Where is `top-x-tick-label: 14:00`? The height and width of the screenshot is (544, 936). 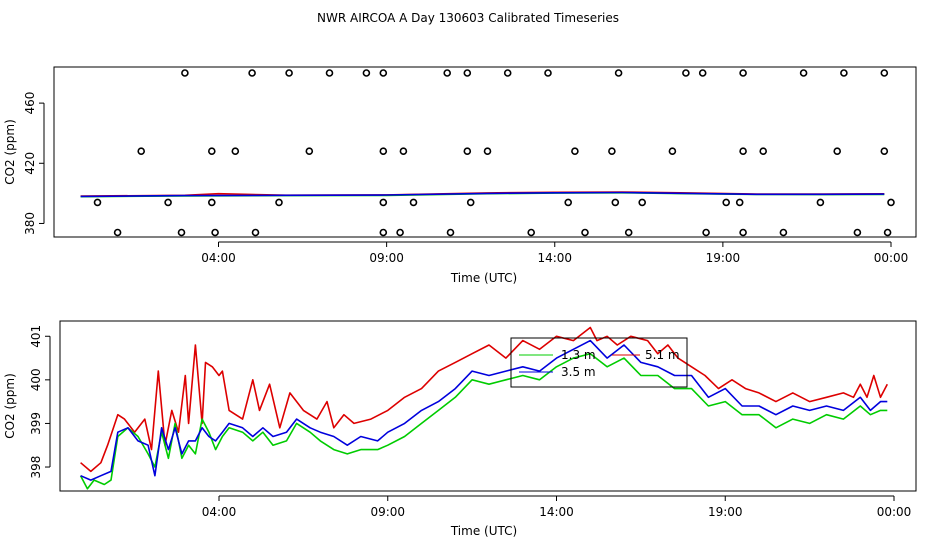 top-x-tick-label: 14:00 is located at coordinates (554, 258).